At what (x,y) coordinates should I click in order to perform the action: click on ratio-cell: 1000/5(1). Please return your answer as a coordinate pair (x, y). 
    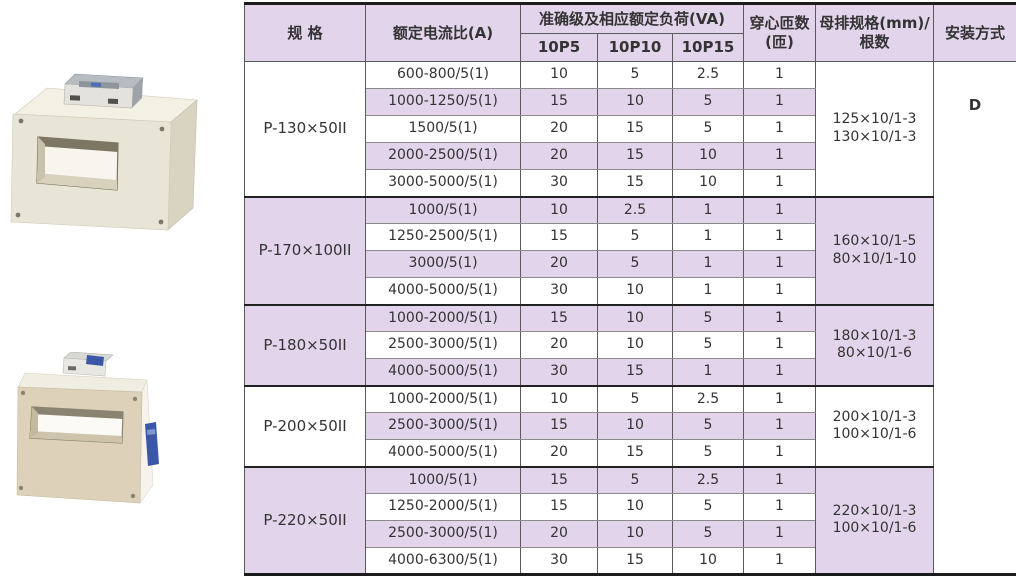
    Looking at the image, I should click on (443, 209).